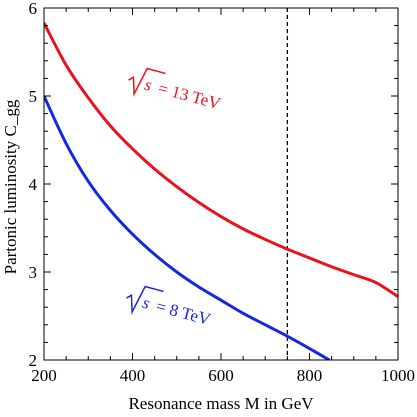 Image resolution: width=417 pixels, height=417 pixels. Describe the element at coordinates (221, 375) in the screenshot. I see `x-tick-label: 600` at that location.